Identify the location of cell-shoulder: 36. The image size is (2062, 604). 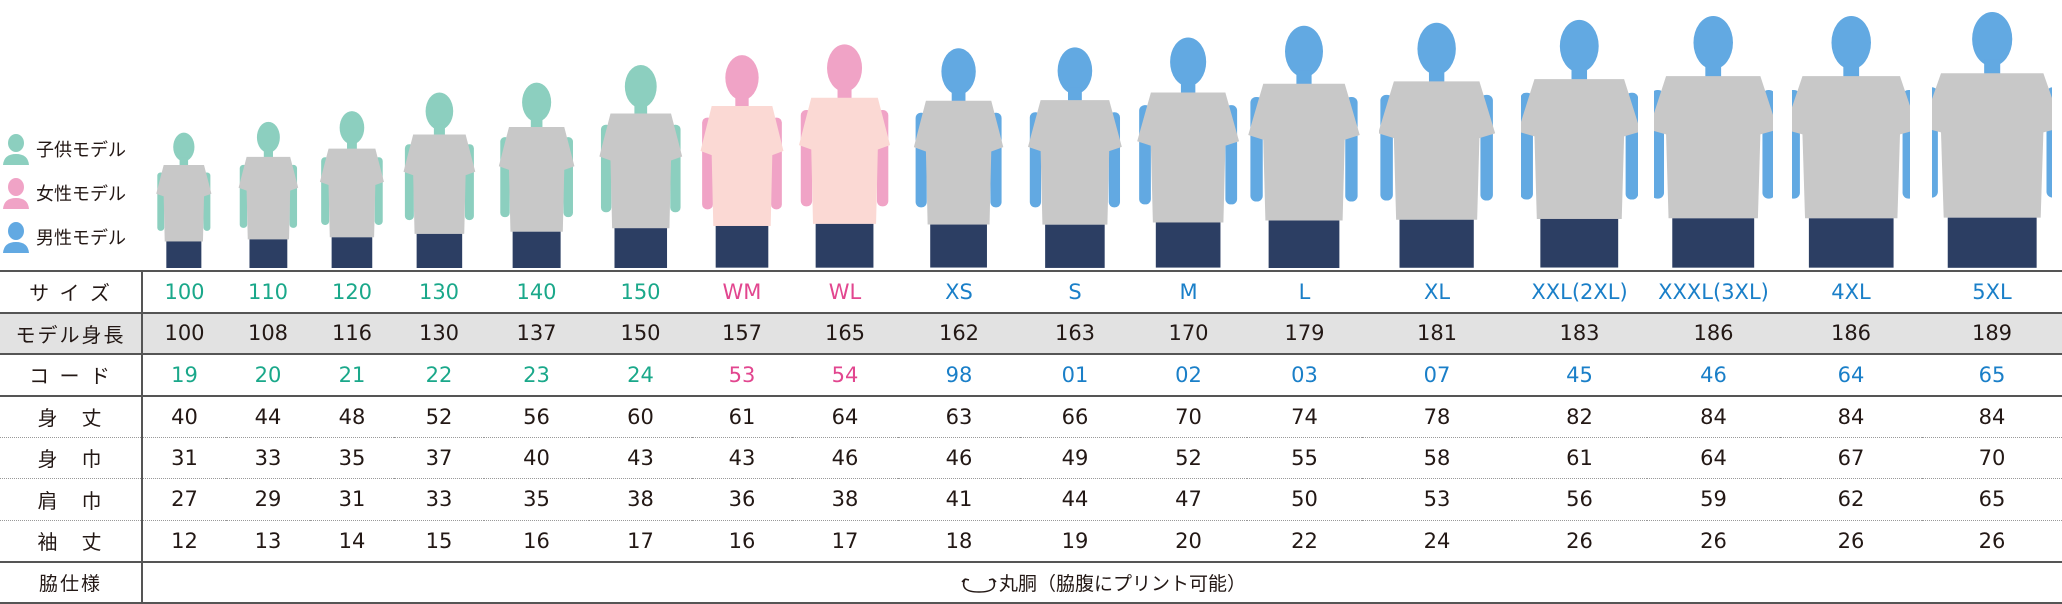
(742, 499).